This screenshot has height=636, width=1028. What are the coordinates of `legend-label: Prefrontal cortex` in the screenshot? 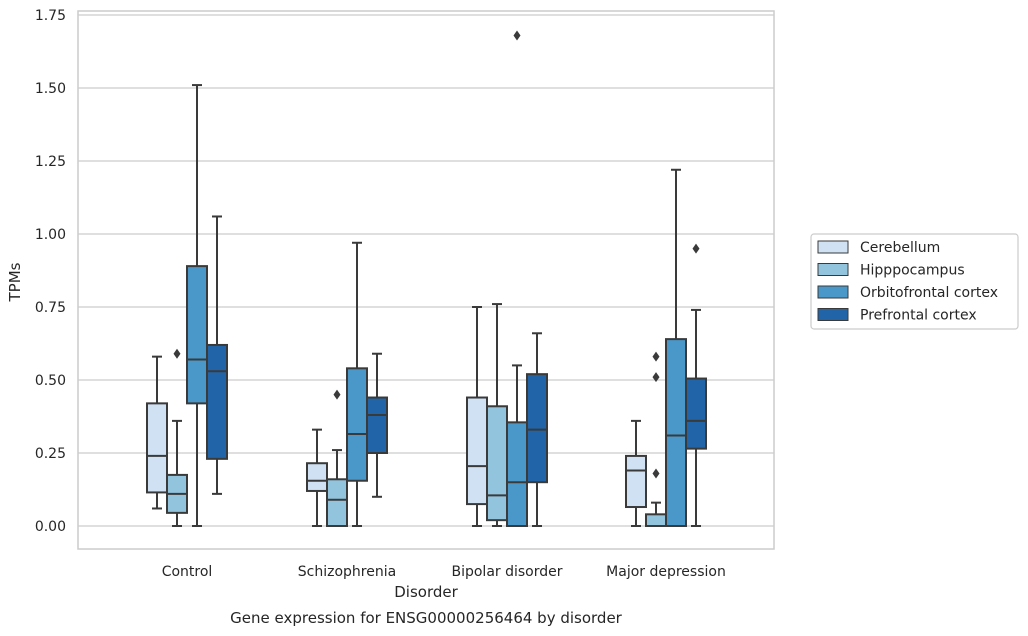 It's located at (918, 316).